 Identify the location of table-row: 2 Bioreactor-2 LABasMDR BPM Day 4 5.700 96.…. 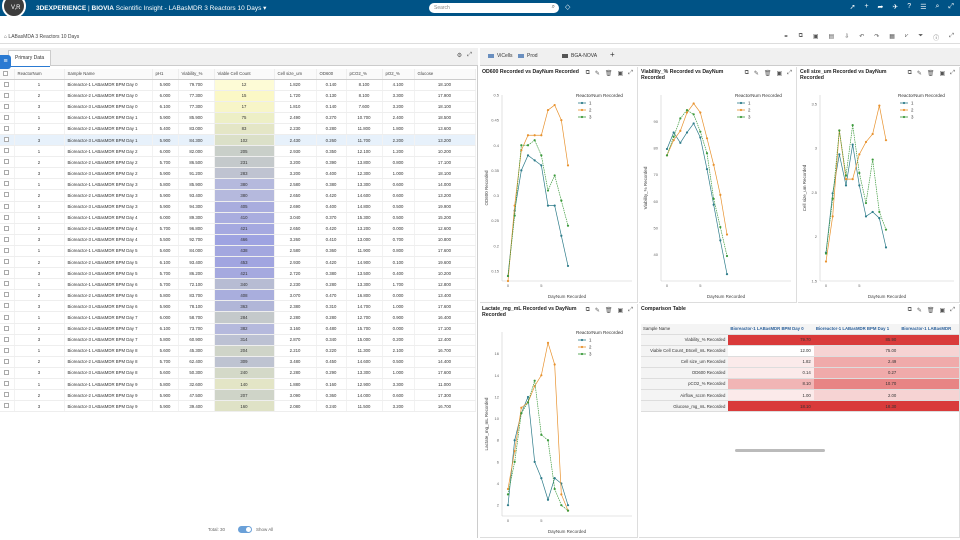
(238, 229).